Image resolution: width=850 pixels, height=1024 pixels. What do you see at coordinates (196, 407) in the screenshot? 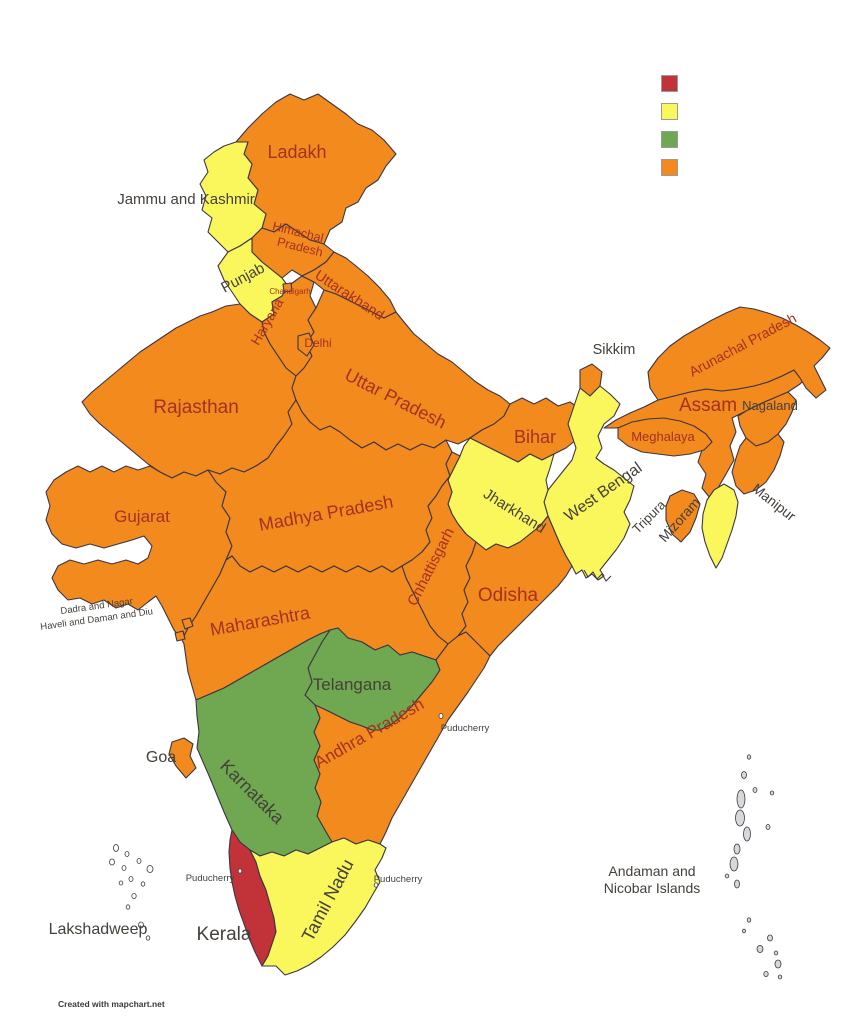
I see `region-label-rajasthan: Rajasthan` at bounding box center [196, 407].